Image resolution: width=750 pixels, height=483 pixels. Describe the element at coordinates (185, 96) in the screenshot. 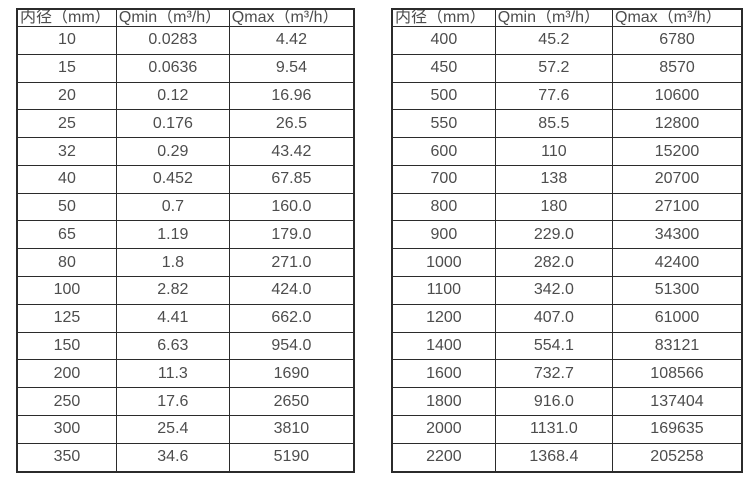

I see `table-row: 20 0.12 16.96` at that location.